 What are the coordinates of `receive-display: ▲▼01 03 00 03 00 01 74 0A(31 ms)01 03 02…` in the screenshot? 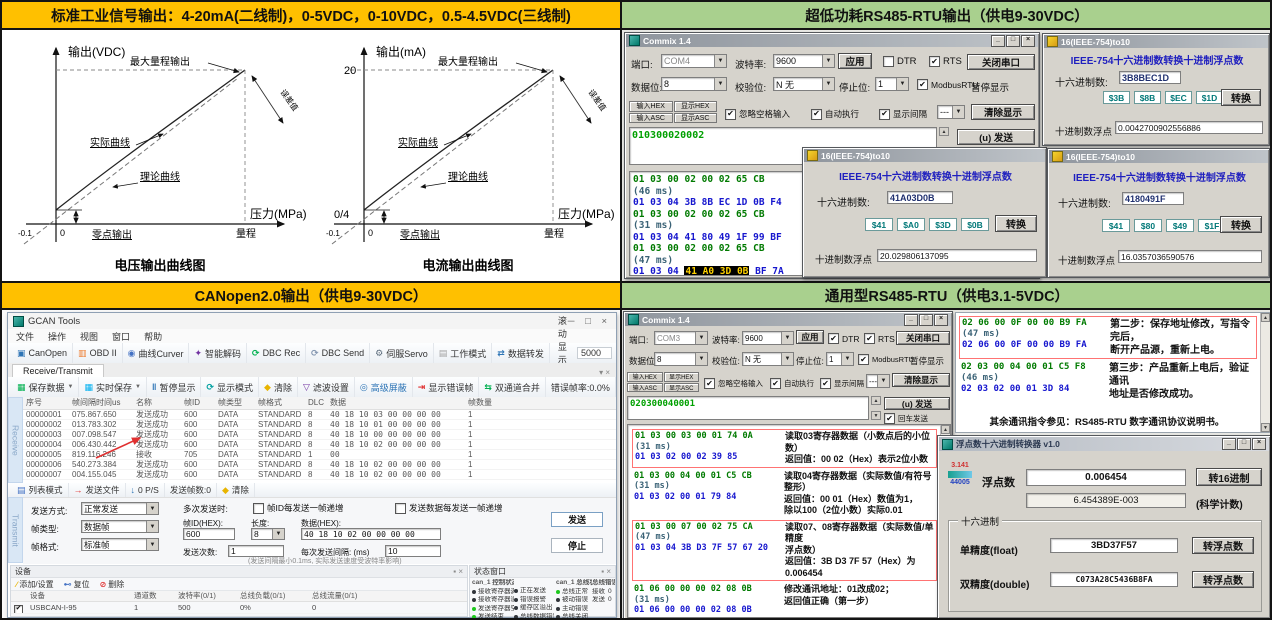 It's located at (789, 521).